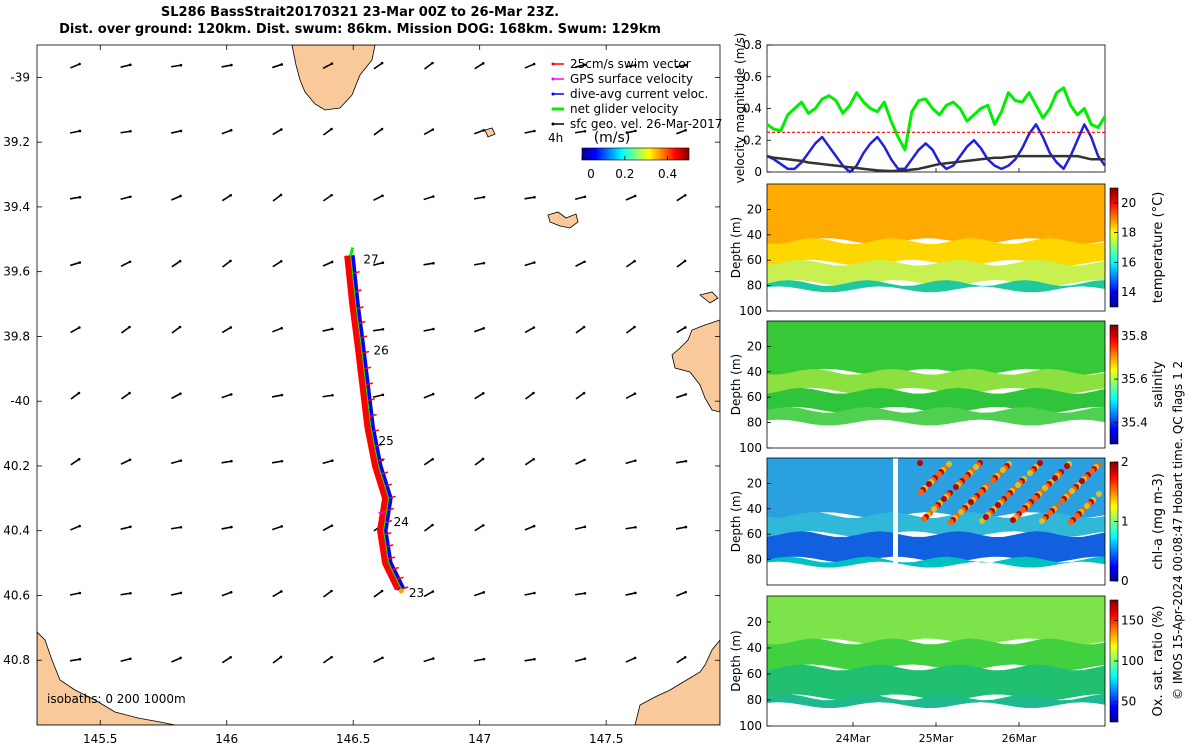  Describe the element at coordinates (16, 272) in the screenshot. I see `map-ytick-label: 39.6` at that location.